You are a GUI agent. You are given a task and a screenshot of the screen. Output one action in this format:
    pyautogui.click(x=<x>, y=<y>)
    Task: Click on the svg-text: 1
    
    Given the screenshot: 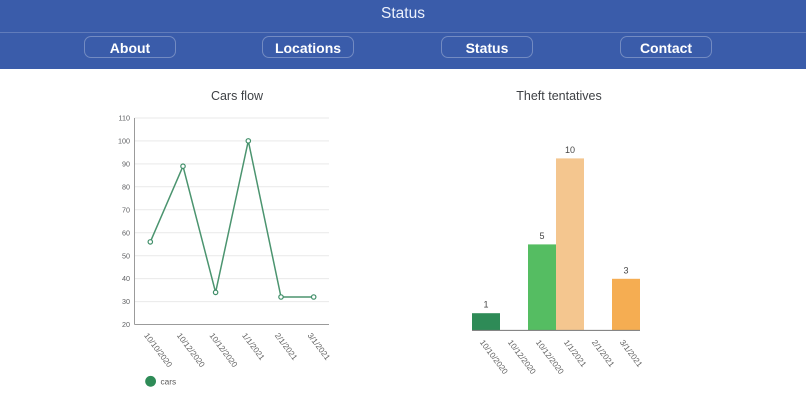 What is the action you would take?
    pyautogui.click(x=485, y=305)
    